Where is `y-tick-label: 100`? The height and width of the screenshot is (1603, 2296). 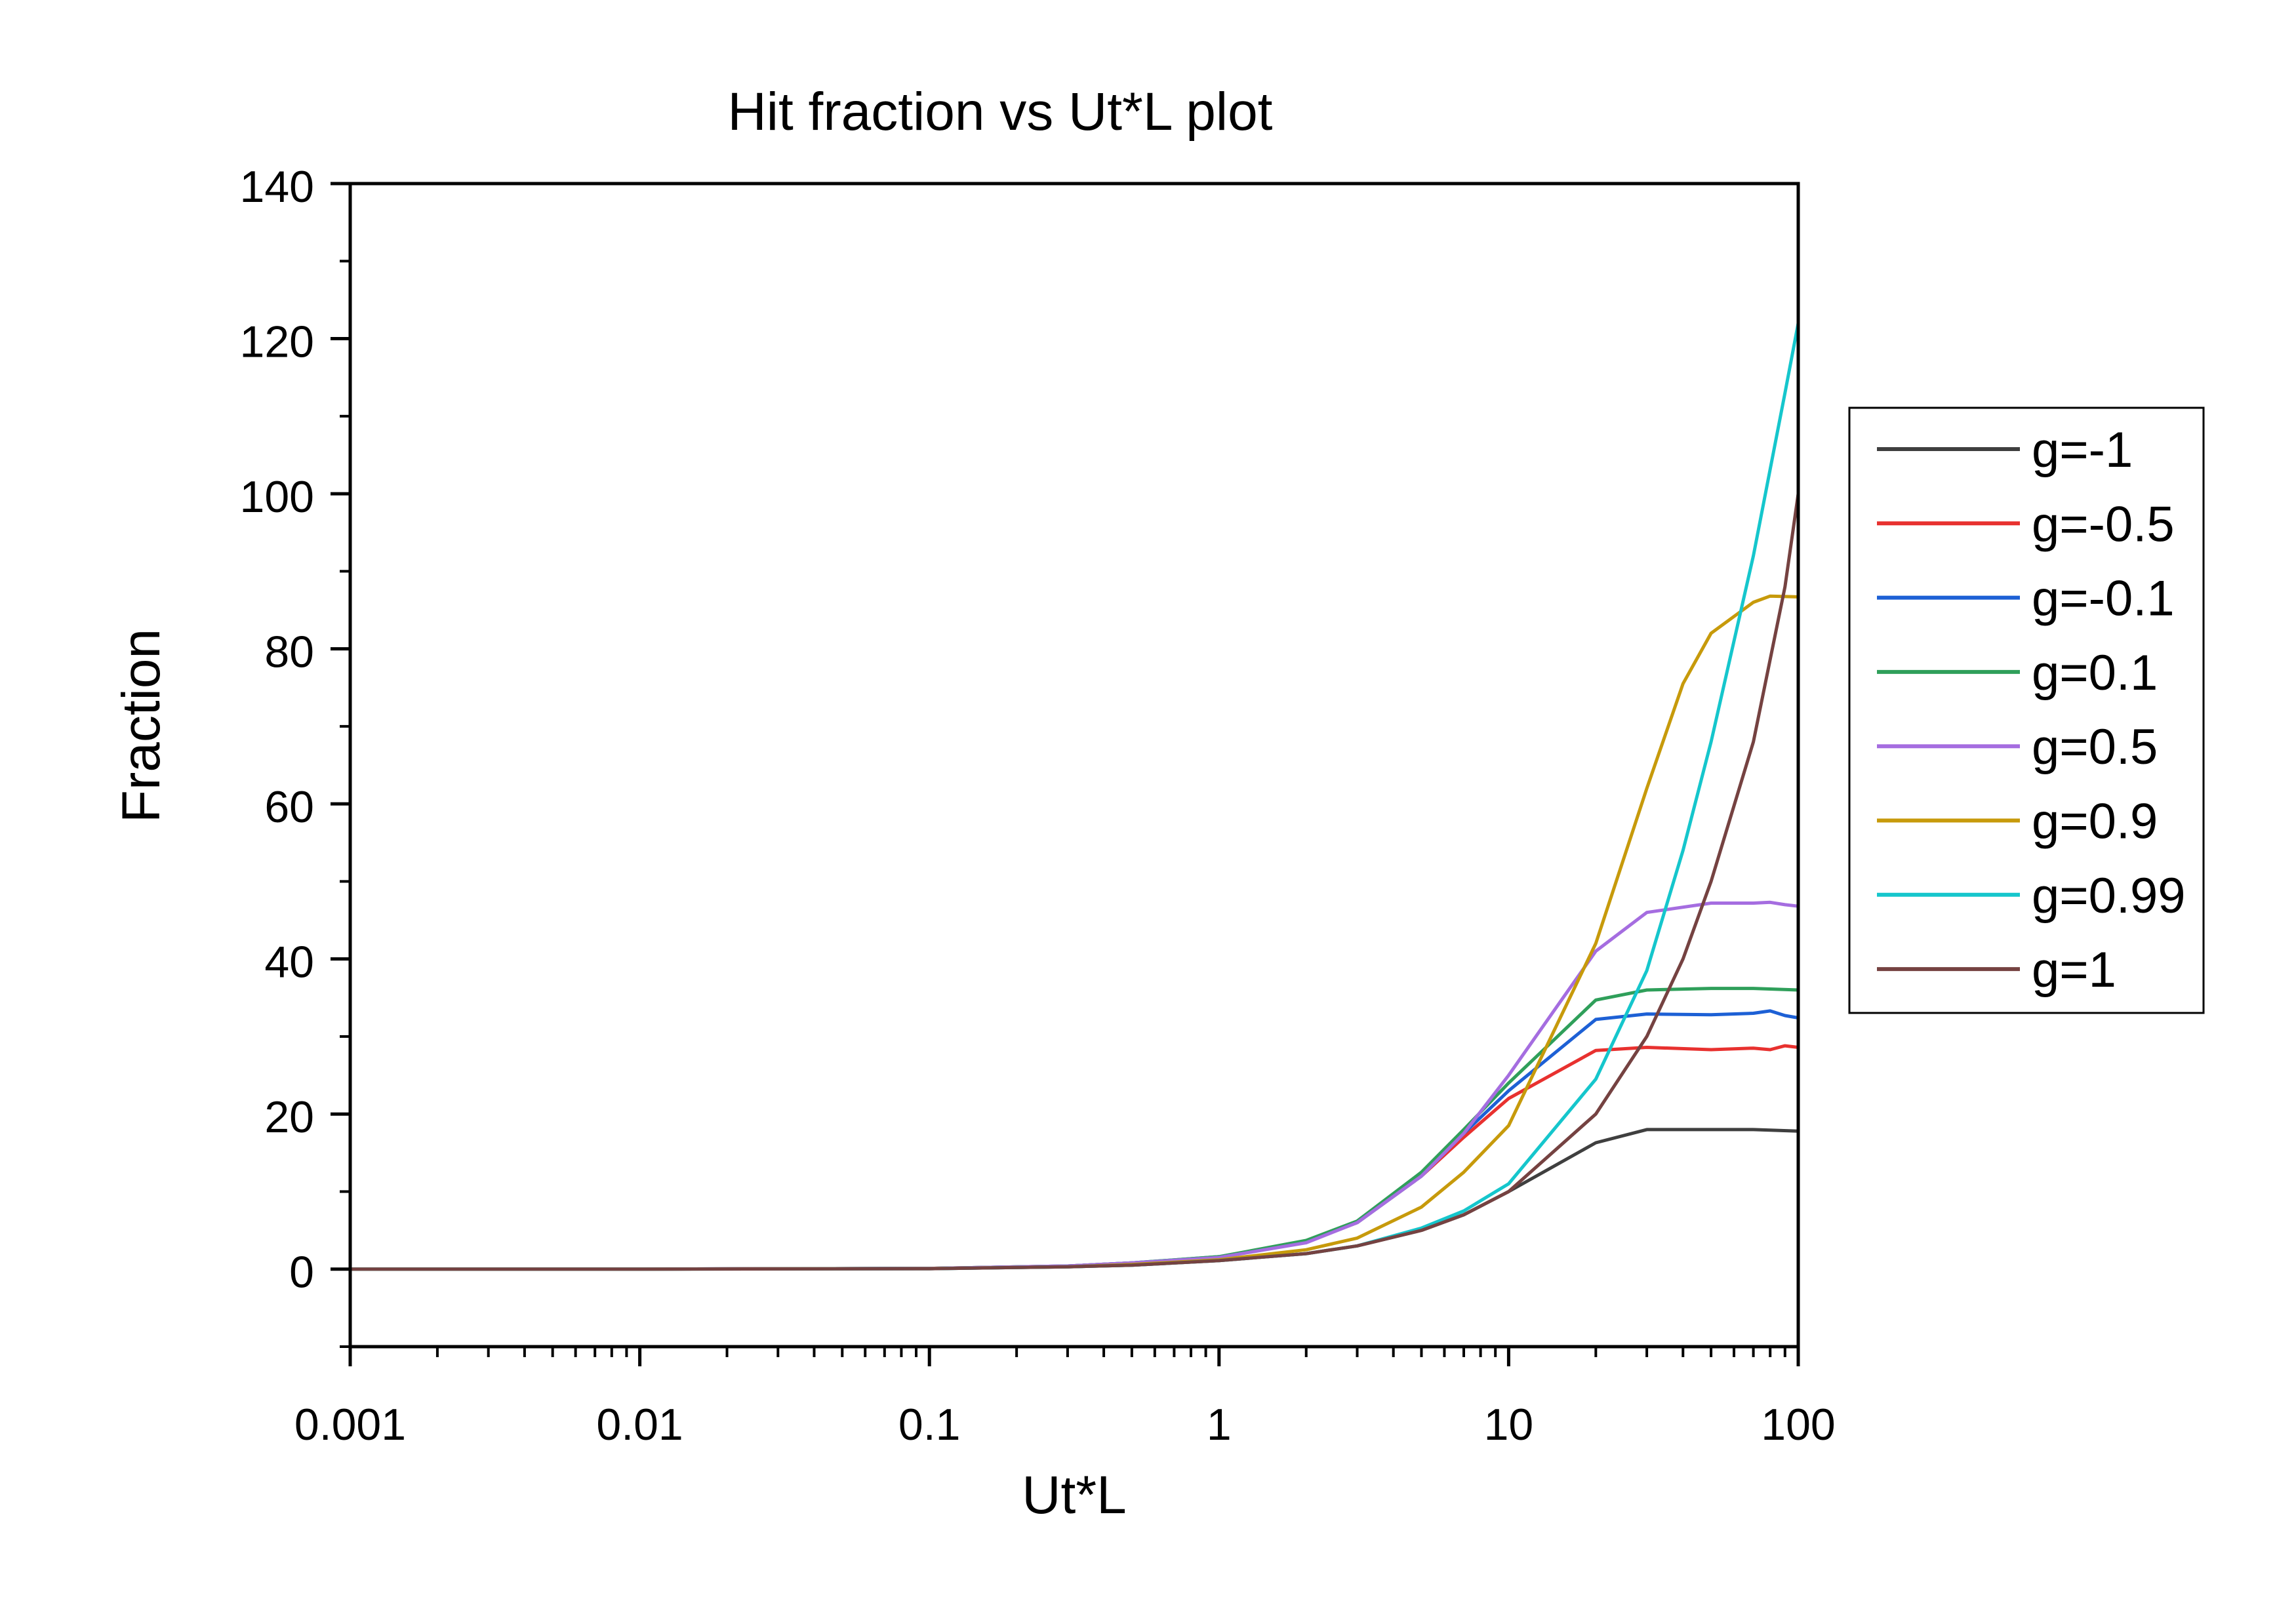
y-tick-label: 100 is located at coordinates (277, 497).